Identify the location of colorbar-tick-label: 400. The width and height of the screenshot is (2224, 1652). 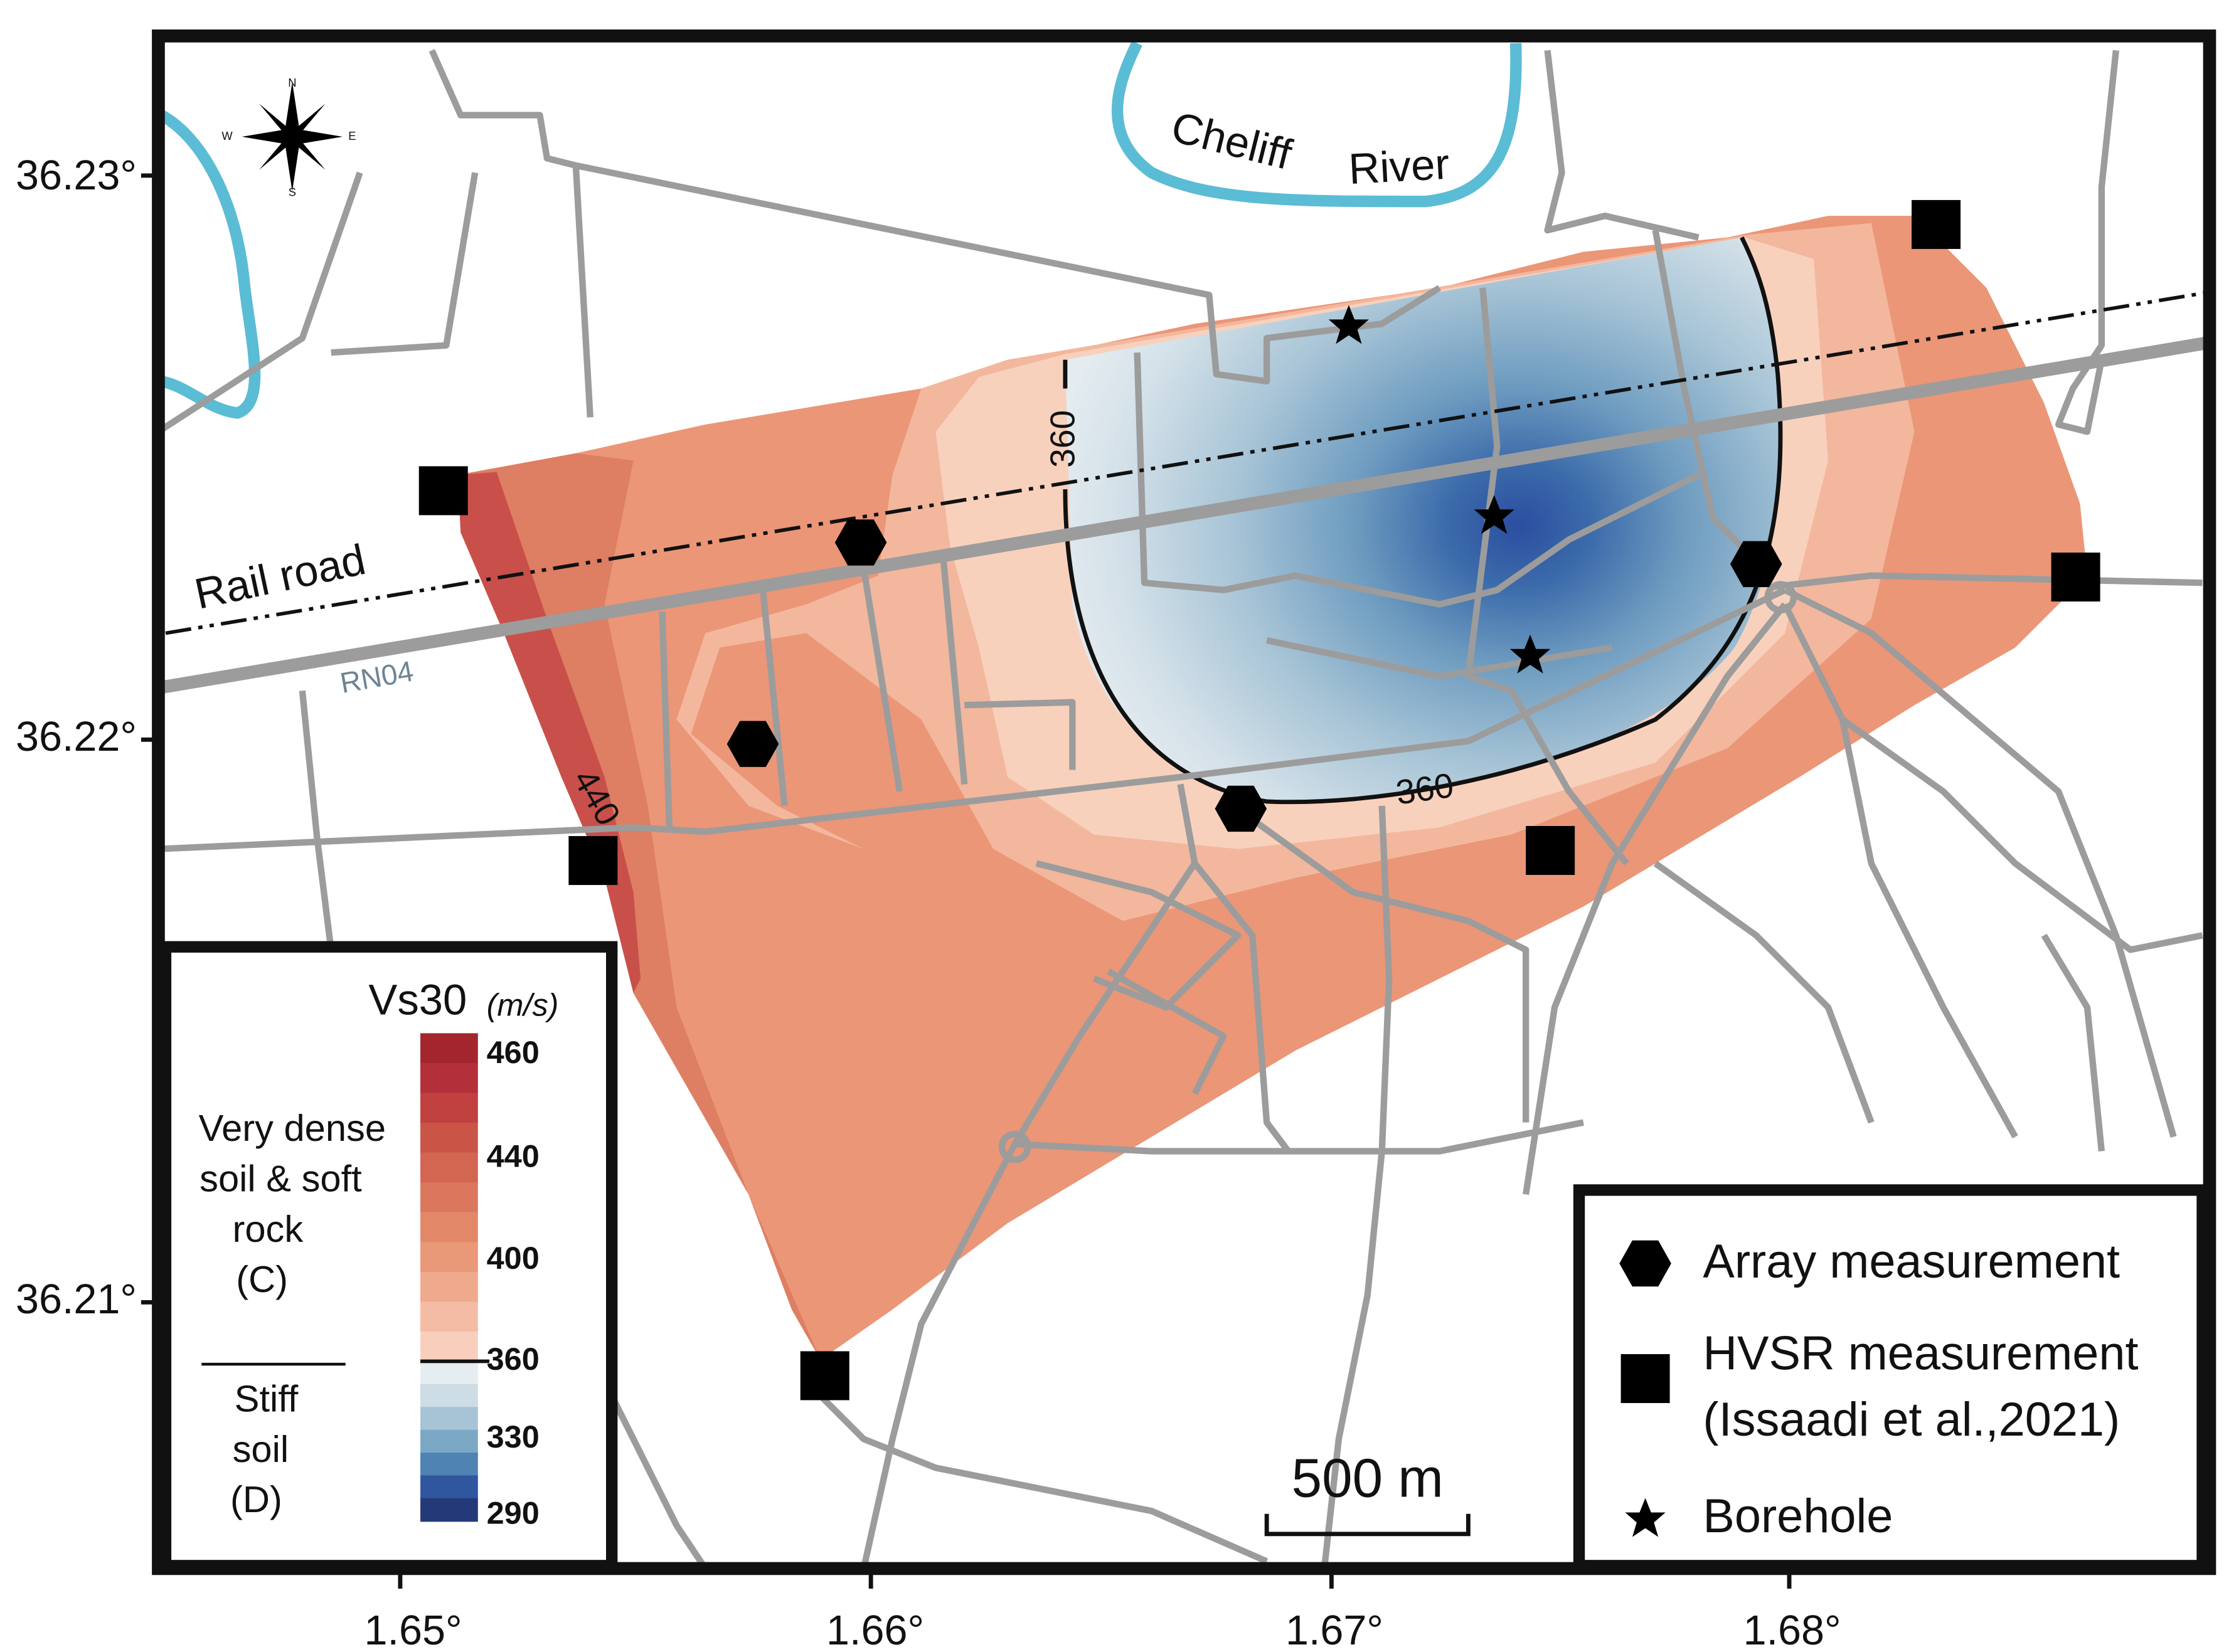
(513, 1258).